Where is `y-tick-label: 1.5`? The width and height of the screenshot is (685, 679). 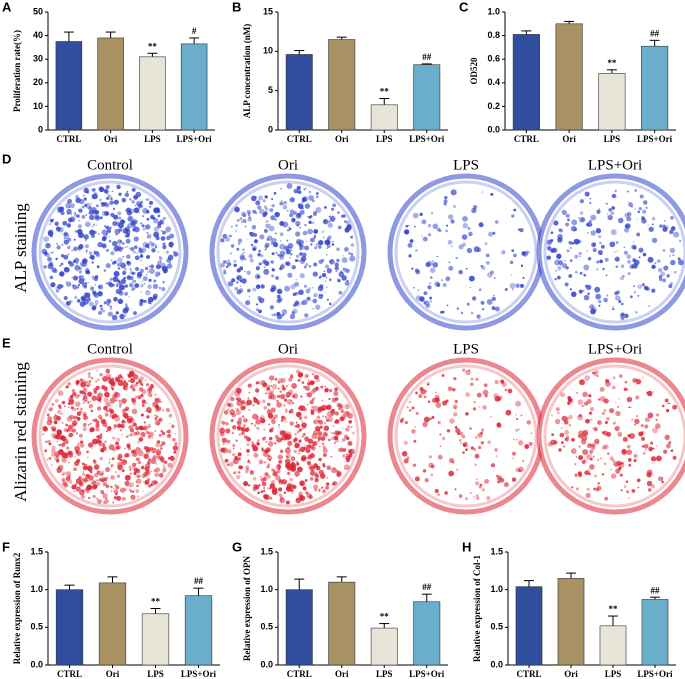 y-tick-label: 1.5 is located at coordinates (266, 551).